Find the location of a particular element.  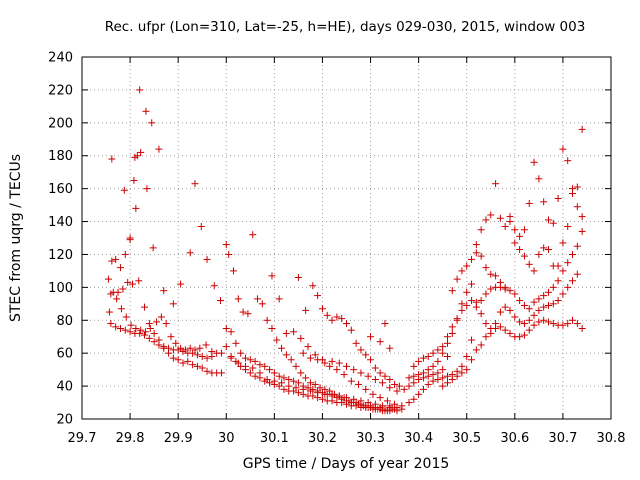

x-tick-label: 30.5 is located at coordinates (466, 438).